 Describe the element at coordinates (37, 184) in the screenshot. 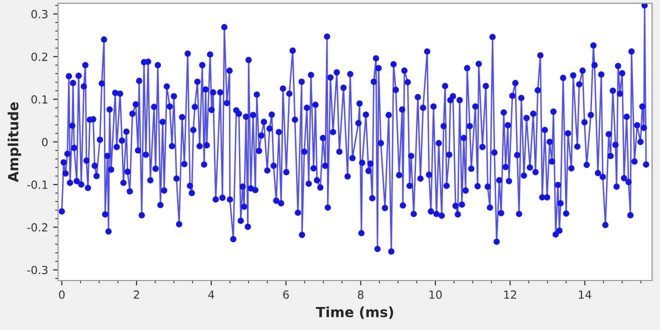

I see `y-tick-label: -0.1` at that location.